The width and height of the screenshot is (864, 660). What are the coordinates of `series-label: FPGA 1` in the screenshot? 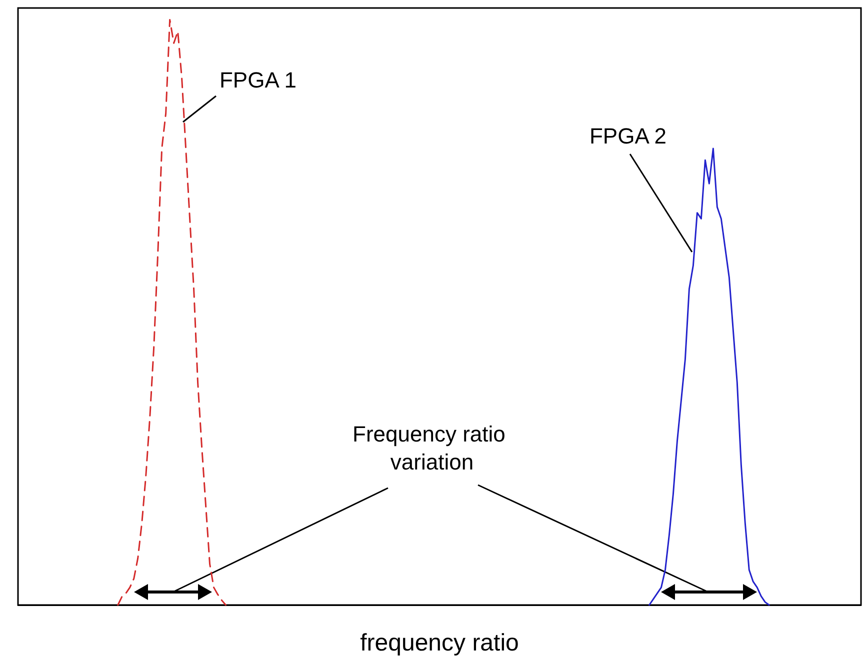 It's located at (258, 80).